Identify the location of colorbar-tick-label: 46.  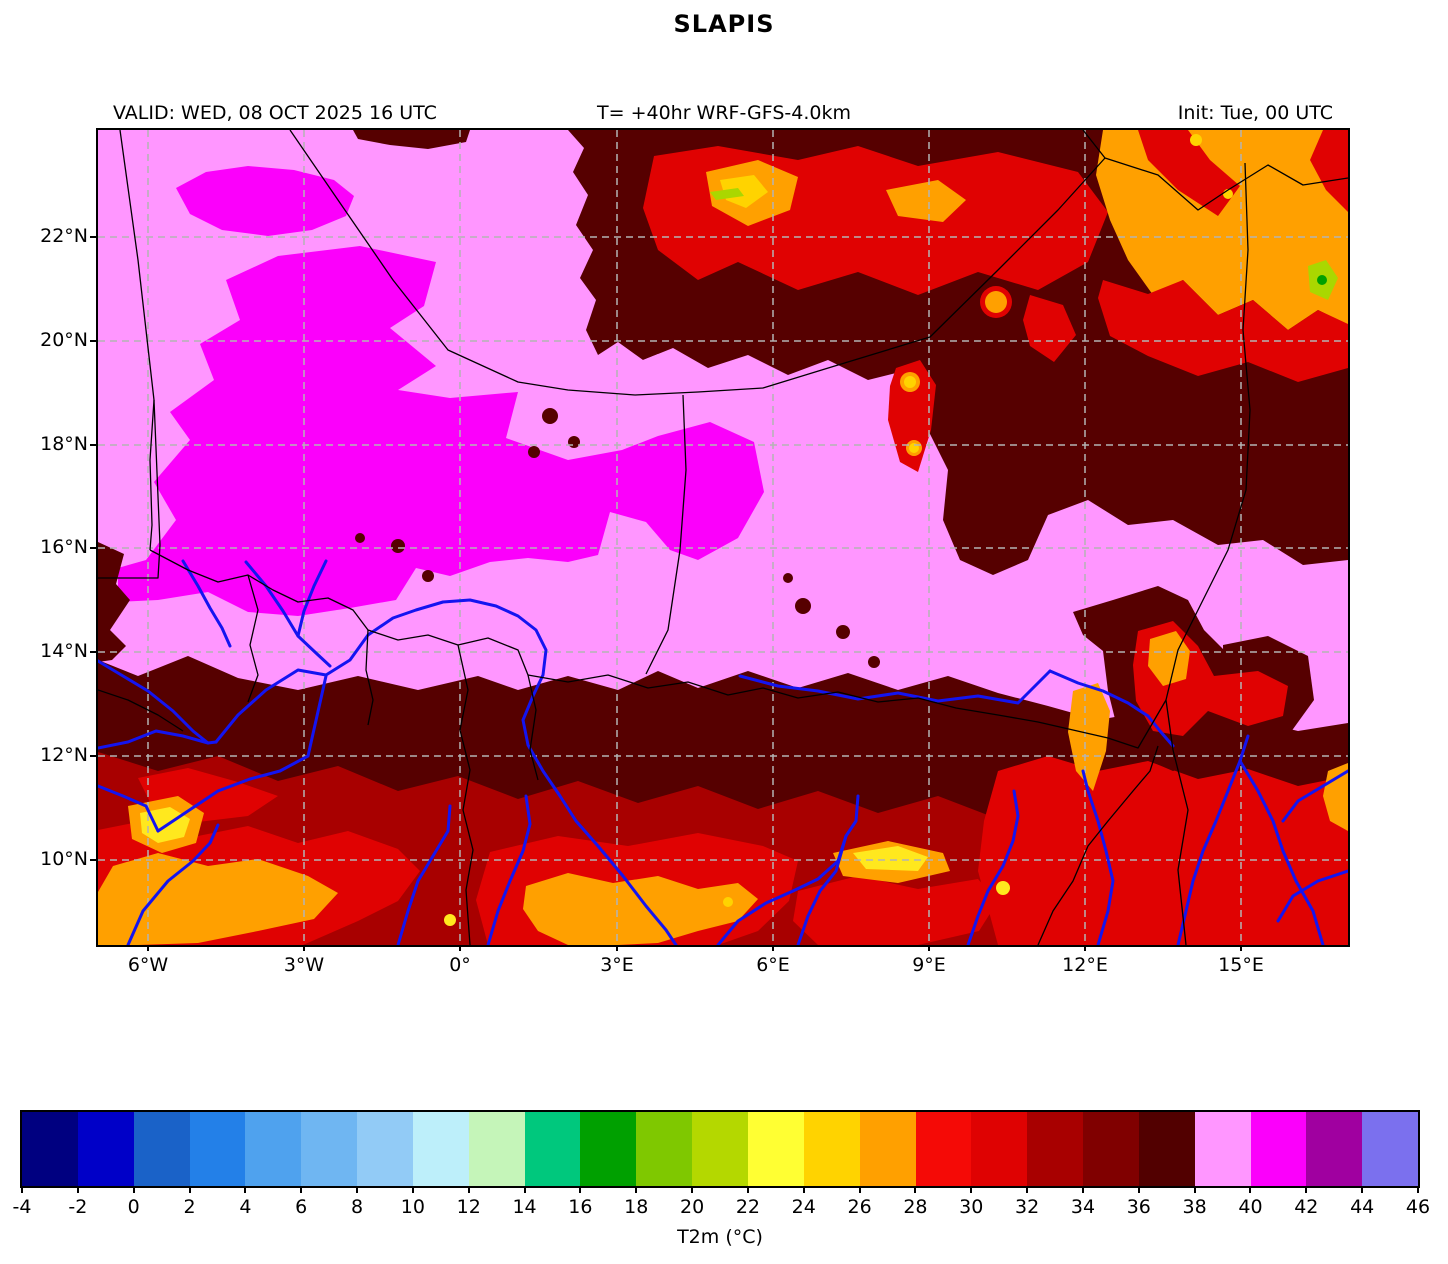
(1418, 1207).